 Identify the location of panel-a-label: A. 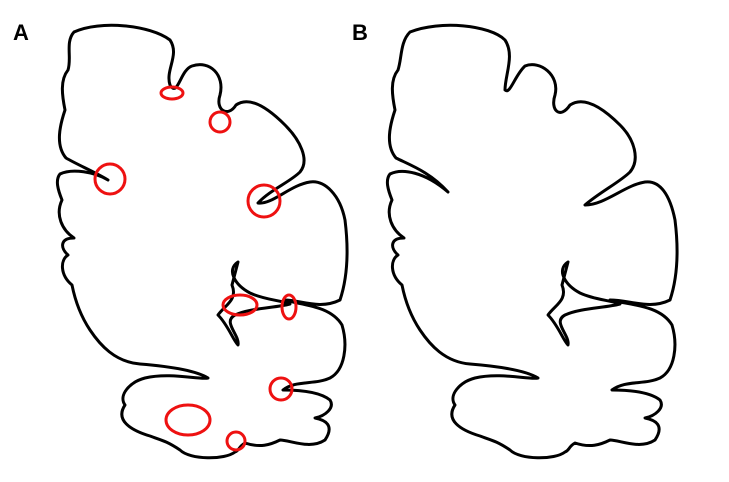
(21, 32).